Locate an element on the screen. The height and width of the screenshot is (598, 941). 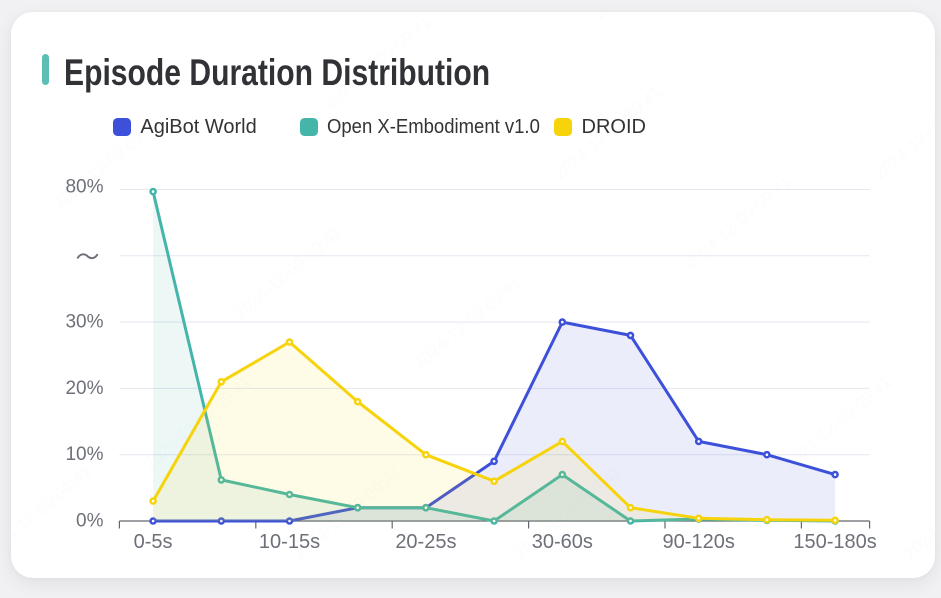
svg-text: 10-15s is located at coordinates (289, 542).